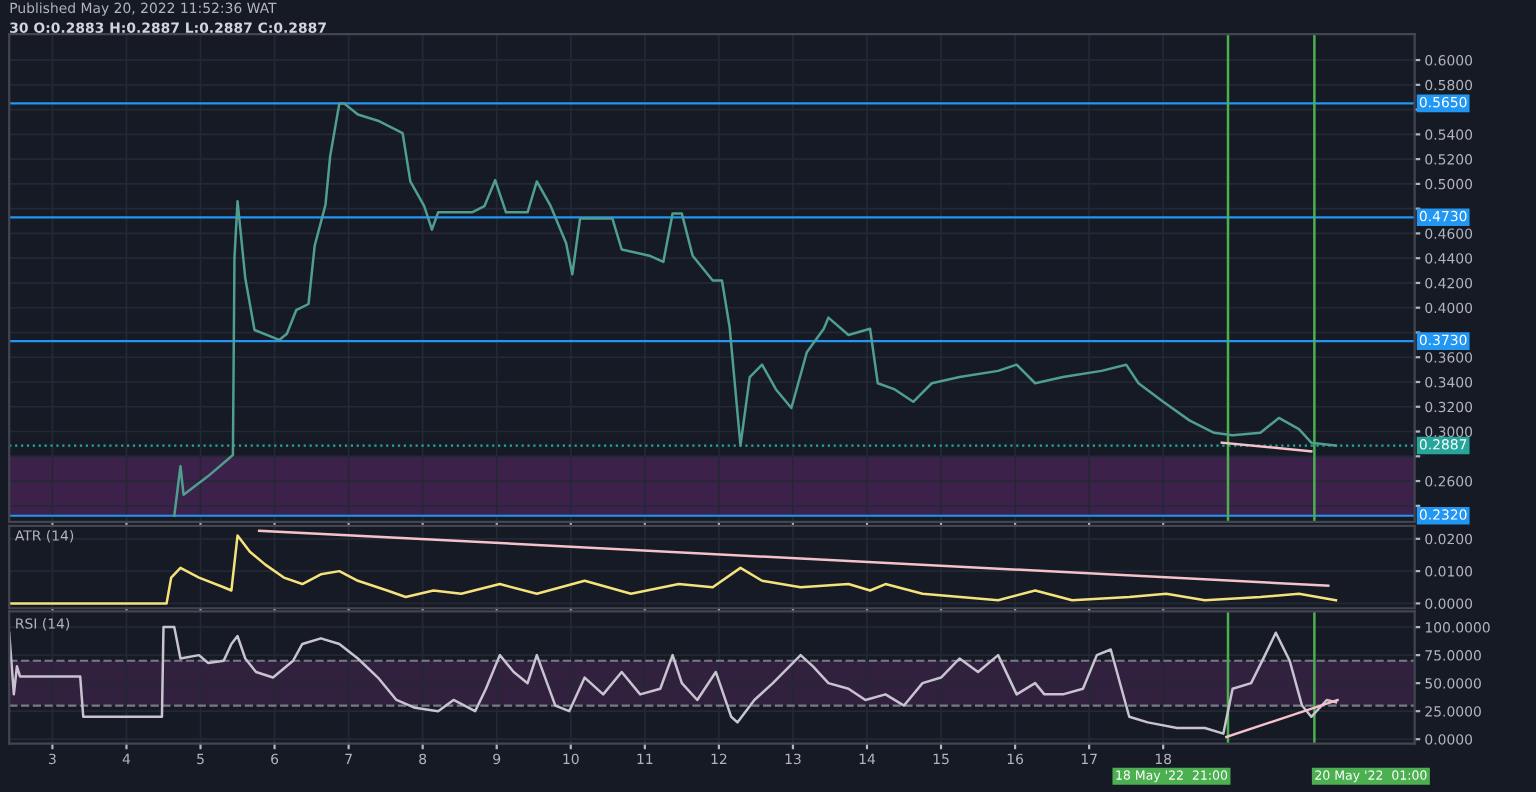  What do you see at coordinates (673, 569) in the screenshot?
I see `line-series` at bounding box center [673, 569].